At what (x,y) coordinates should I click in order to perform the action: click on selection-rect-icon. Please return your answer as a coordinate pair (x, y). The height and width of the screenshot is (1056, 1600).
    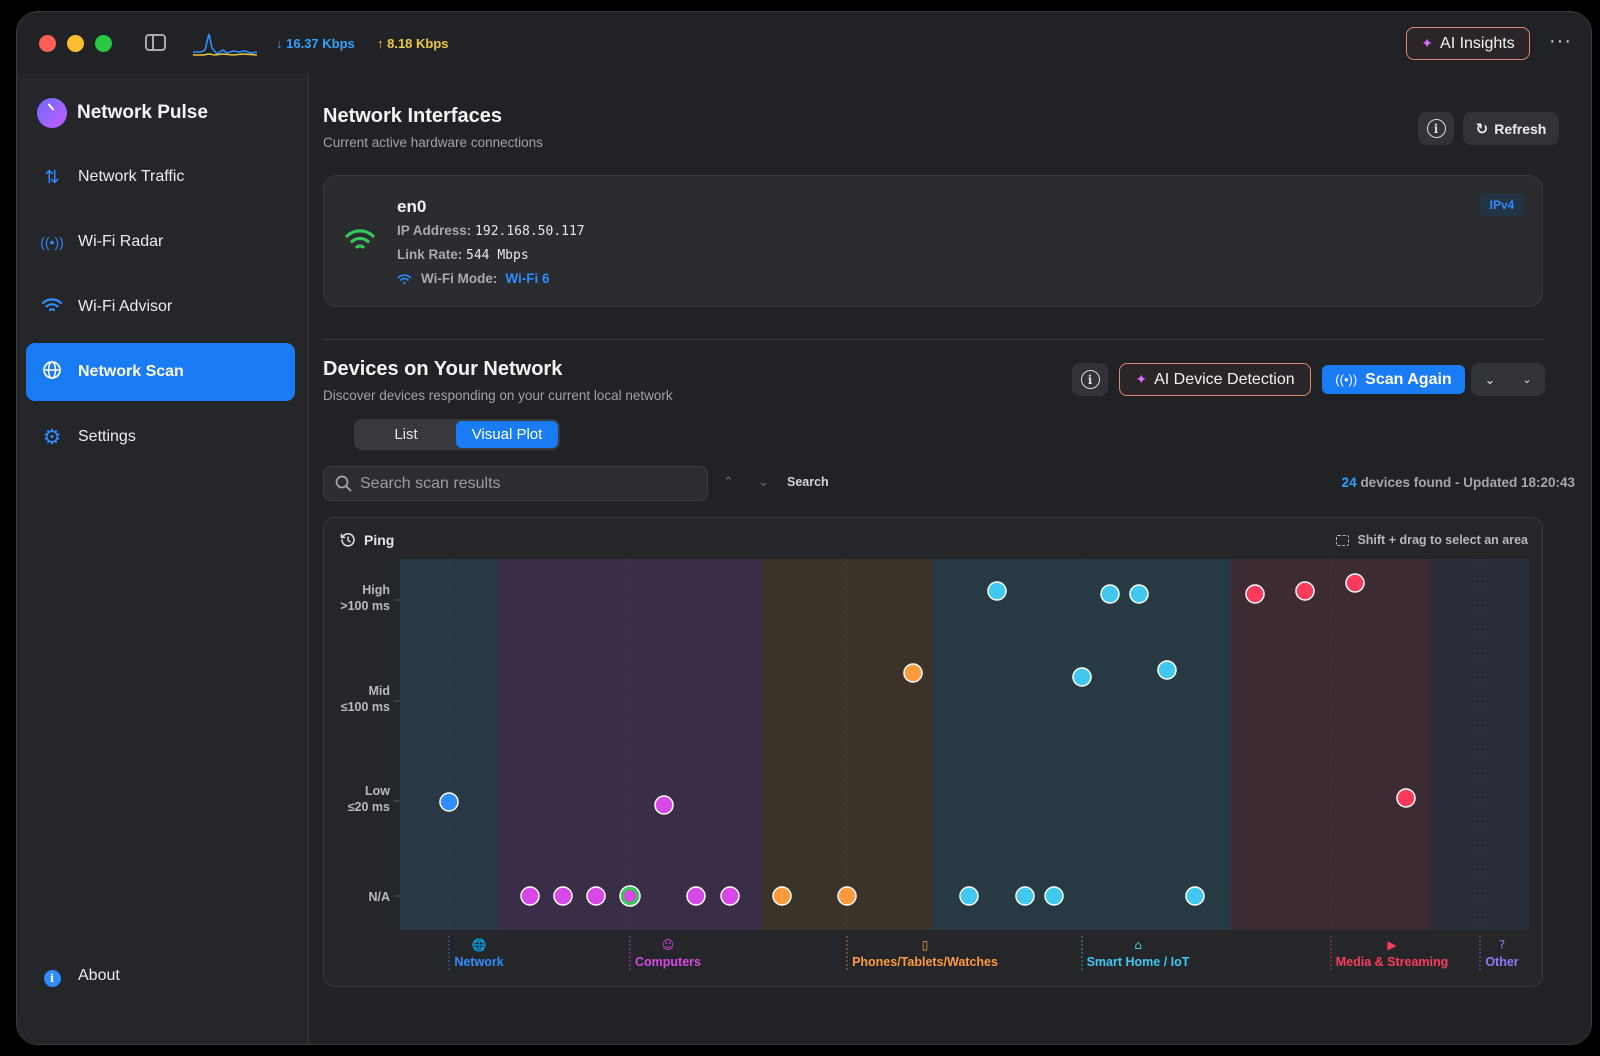
    Looking at the image, I should click on (1343, 540).